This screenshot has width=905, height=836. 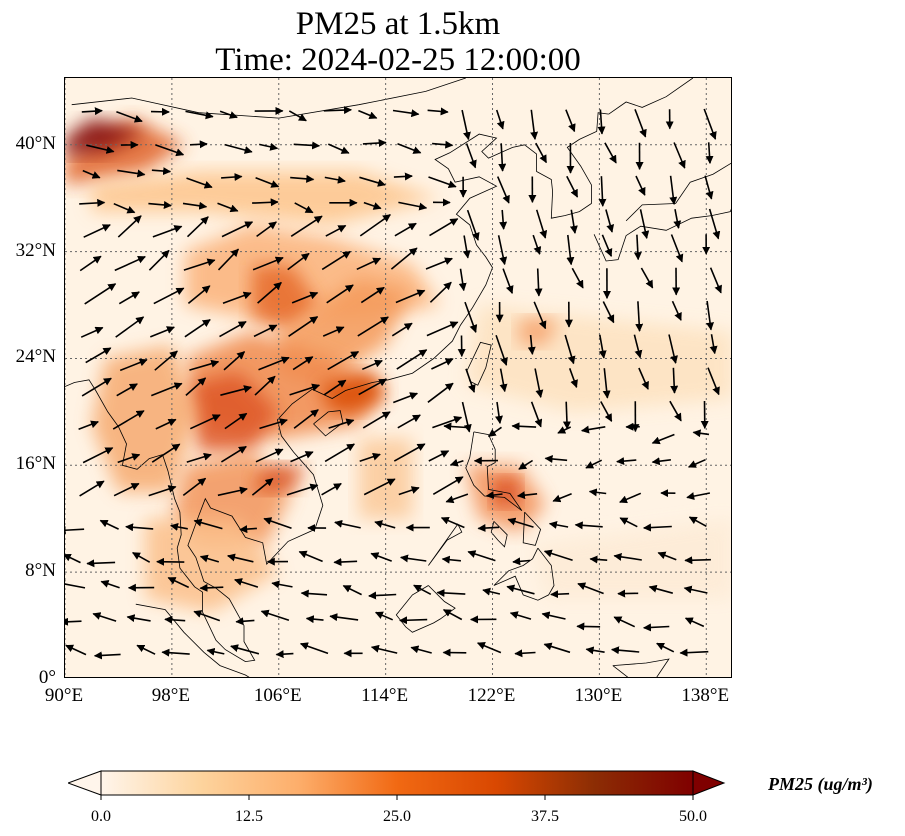 What do you see at coordinates (545, 816) in the screenshot?
I see `colorbar-tick-label: 37.5` at bounding box center [545, 816].